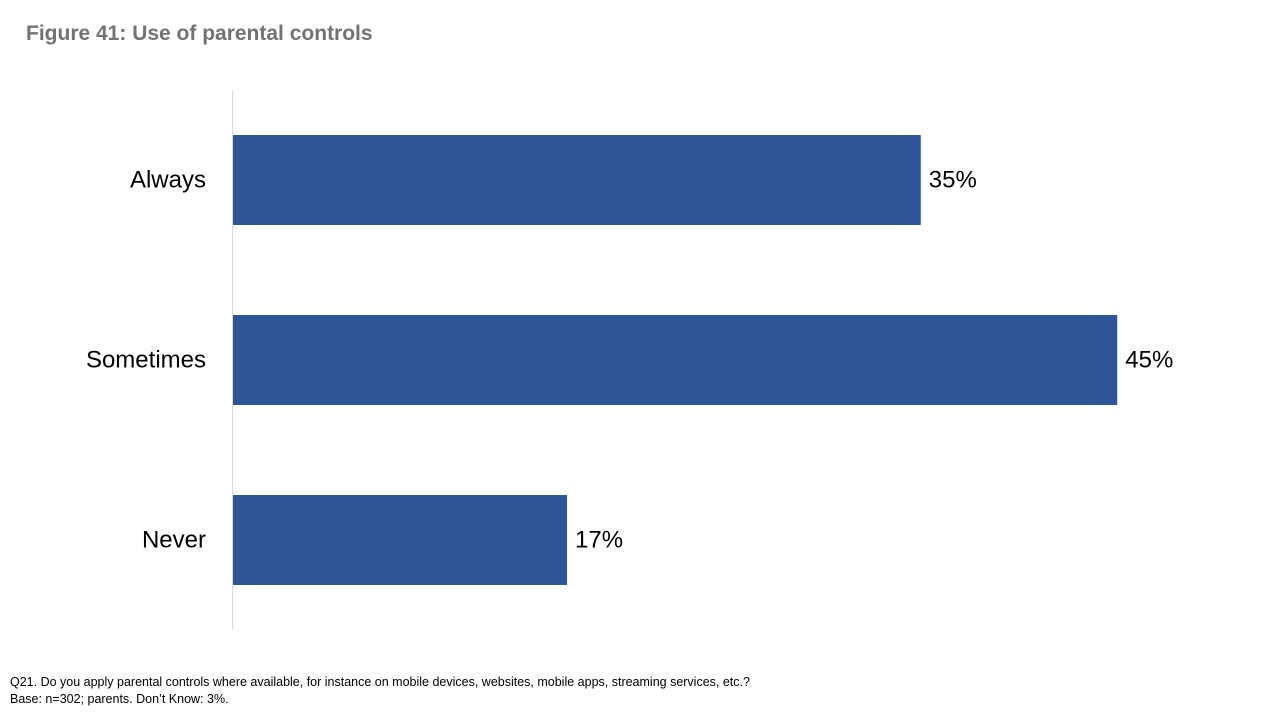 This screenshot has height=720, width=1280. What do you see at coordinates (599, 540) in the screenshot?
I see `data-label-never: 17%` at bounding box center [599, 540].